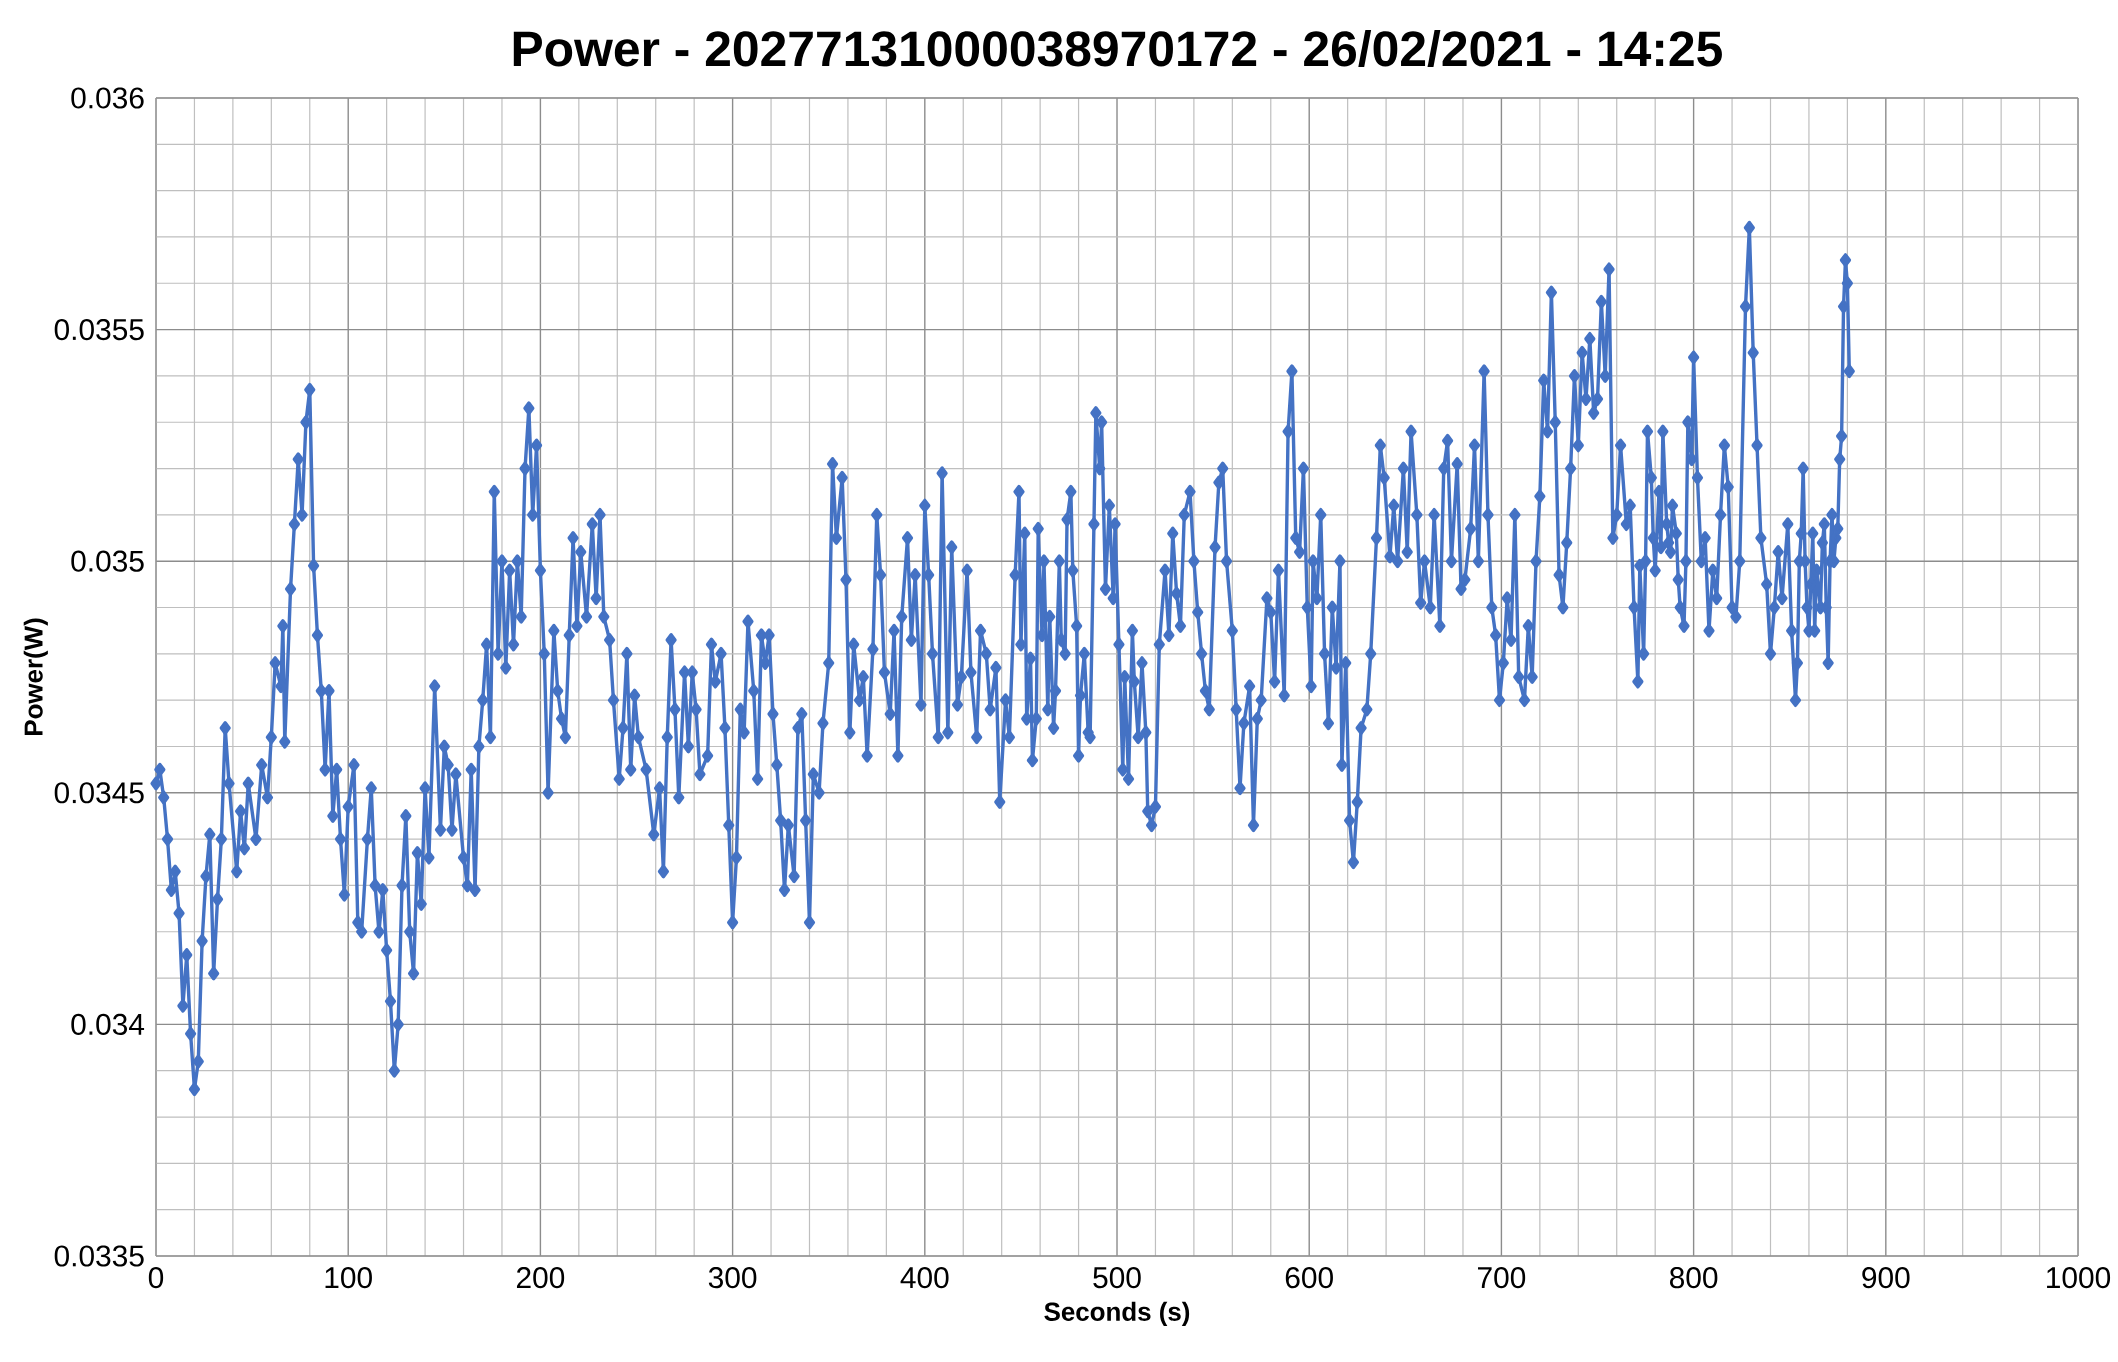 This screenshot has width=2118, height=1362. What do you see at coordinates (348, 1278) in the screenshot?
I see `x-tick-label: 100` at bounding box center [348, 1278].